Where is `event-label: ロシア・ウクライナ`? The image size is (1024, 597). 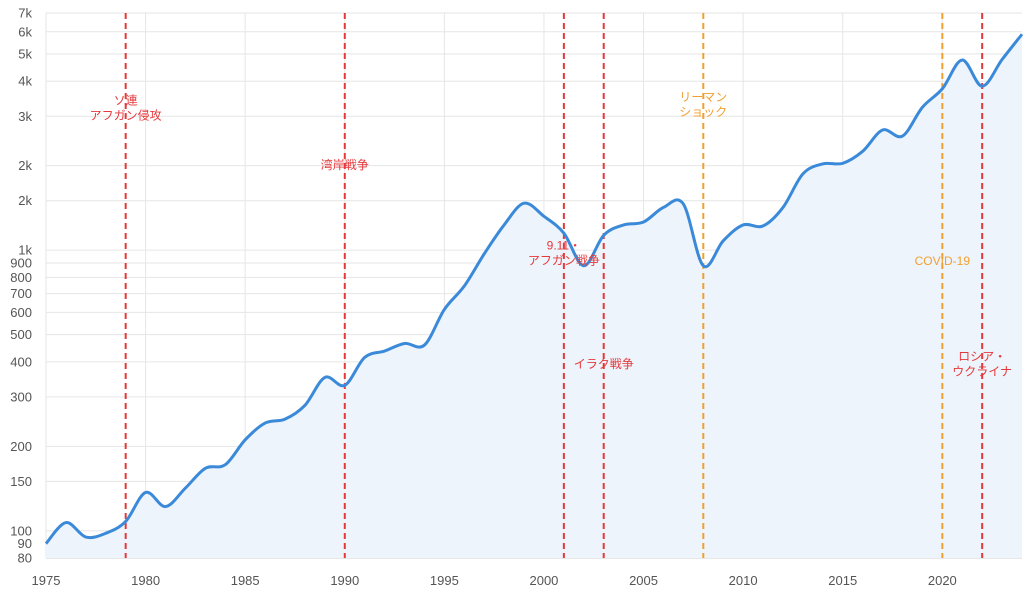 event-label: ロシア・ウクライナ is located at coordinates (982, 363).